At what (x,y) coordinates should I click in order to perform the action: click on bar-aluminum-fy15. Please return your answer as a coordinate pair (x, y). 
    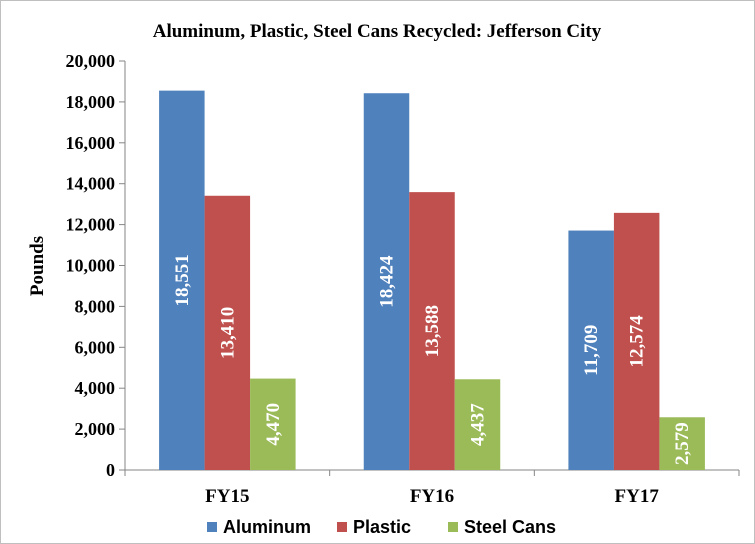
    Looking at the image, I should click on (182, 280).